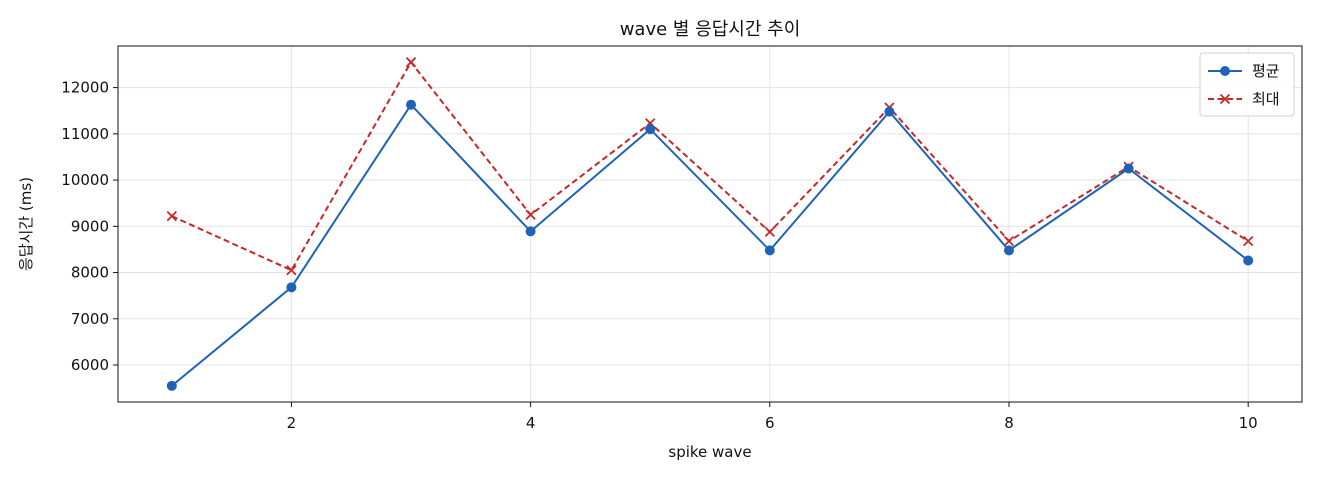 This screenshot has width=1320, height=480. Describe the element at coordinates (85, 134) in the screenshot. I see `y-tick-label: 11000` at that location.